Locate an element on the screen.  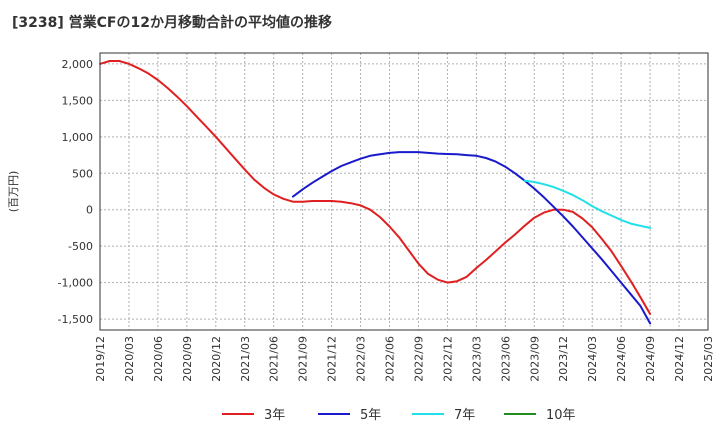
x-tick-label: 2021/09 is located at coordinates (303, 359).